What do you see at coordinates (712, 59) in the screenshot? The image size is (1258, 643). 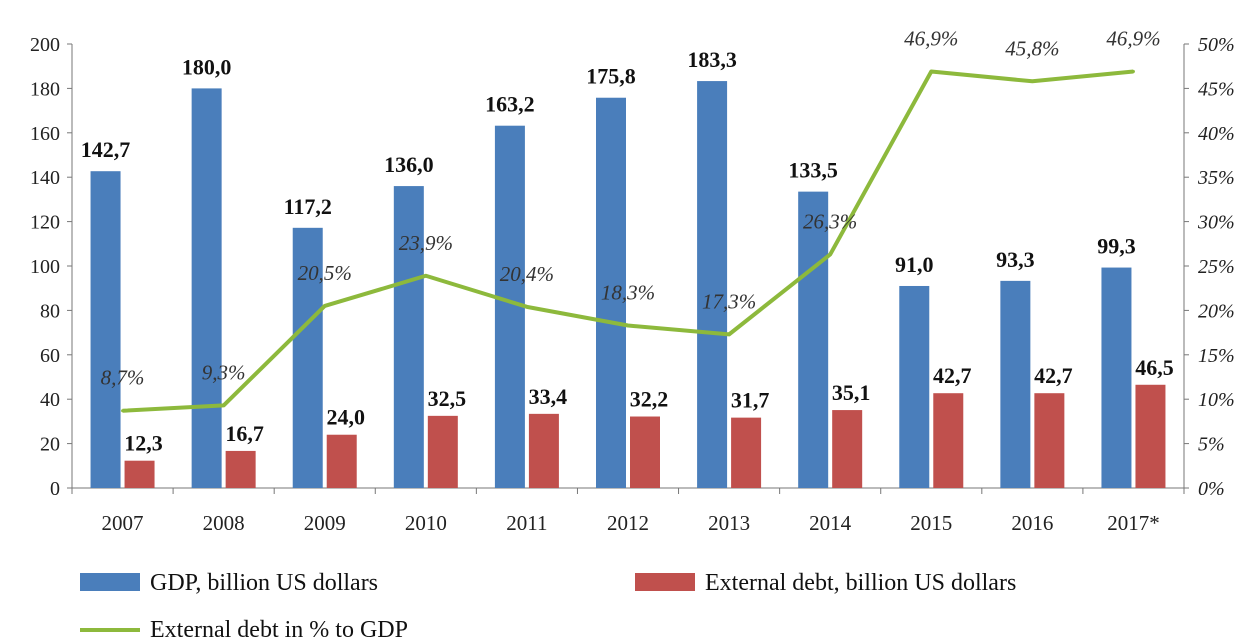 I see `gdp-data-label: 183,3` at bounding box center [712, 59].